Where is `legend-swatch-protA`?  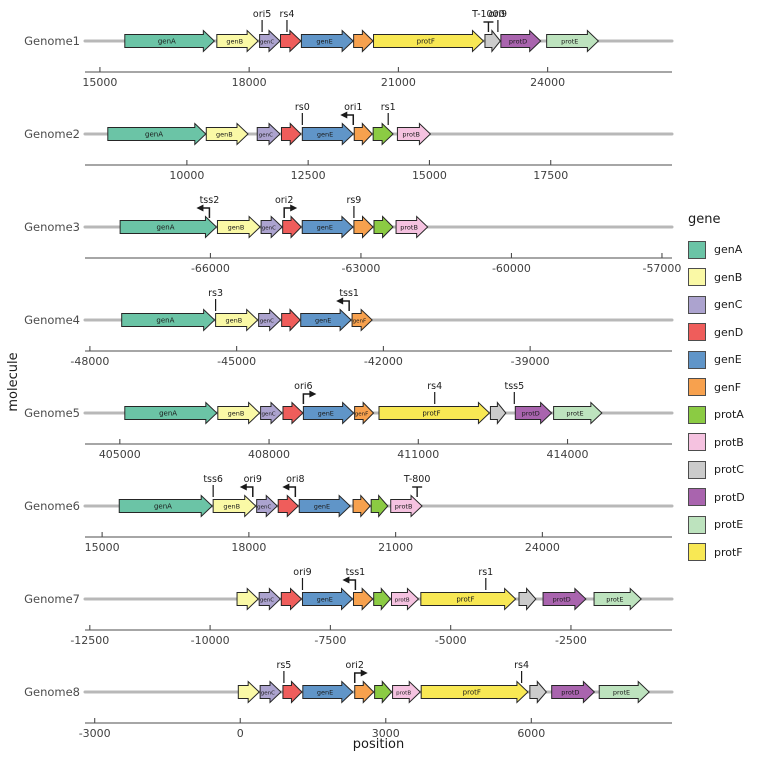 legend-swatch-protA is located at coordinates (697, 414).